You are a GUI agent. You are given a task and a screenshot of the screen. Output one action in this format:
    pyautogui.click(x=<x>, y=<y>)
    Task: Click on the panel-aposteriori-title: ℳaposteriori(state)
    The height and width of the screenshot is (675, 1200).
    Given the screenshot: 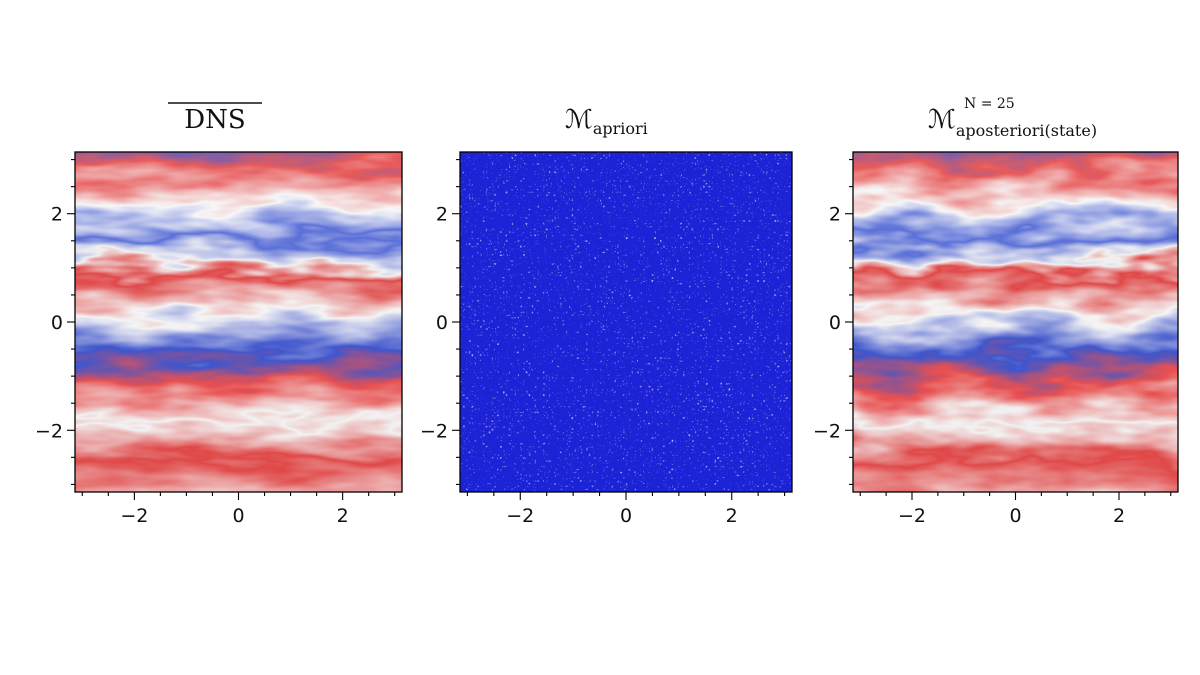 What is the action you would take?
    pyautogui.click(x=1012, y=122)
    